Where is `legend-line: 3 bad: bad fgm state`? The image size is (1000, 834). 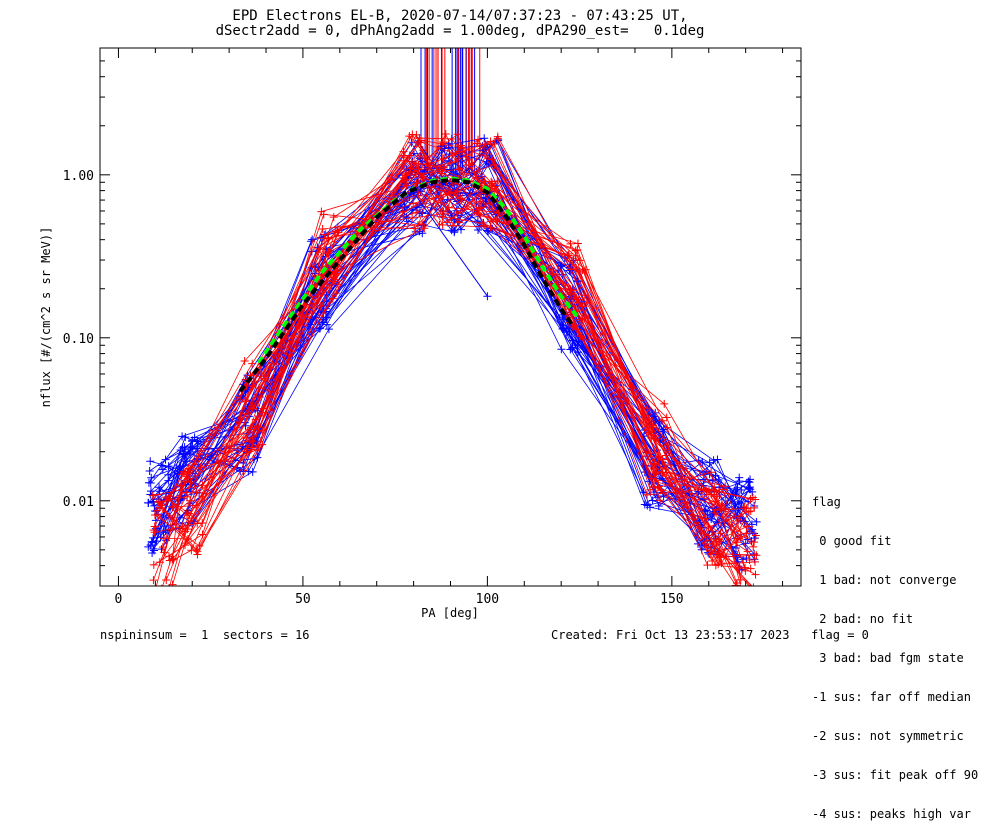
legend-line: 3 bad: bad fgm state is located at coordinates (888, 658).